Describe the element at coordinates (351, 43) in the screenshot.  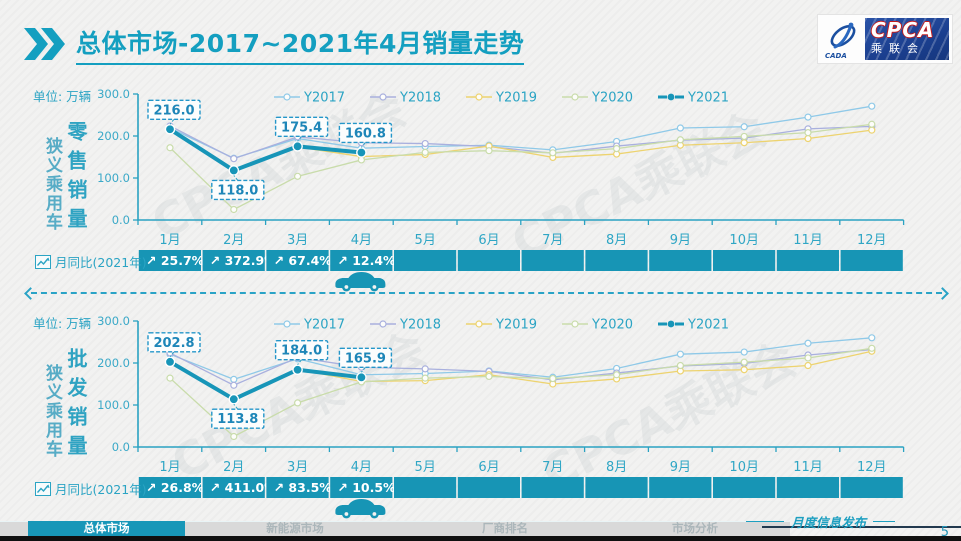
I see `page-title-rest: -2017~2021年4月销量走势` at that location.